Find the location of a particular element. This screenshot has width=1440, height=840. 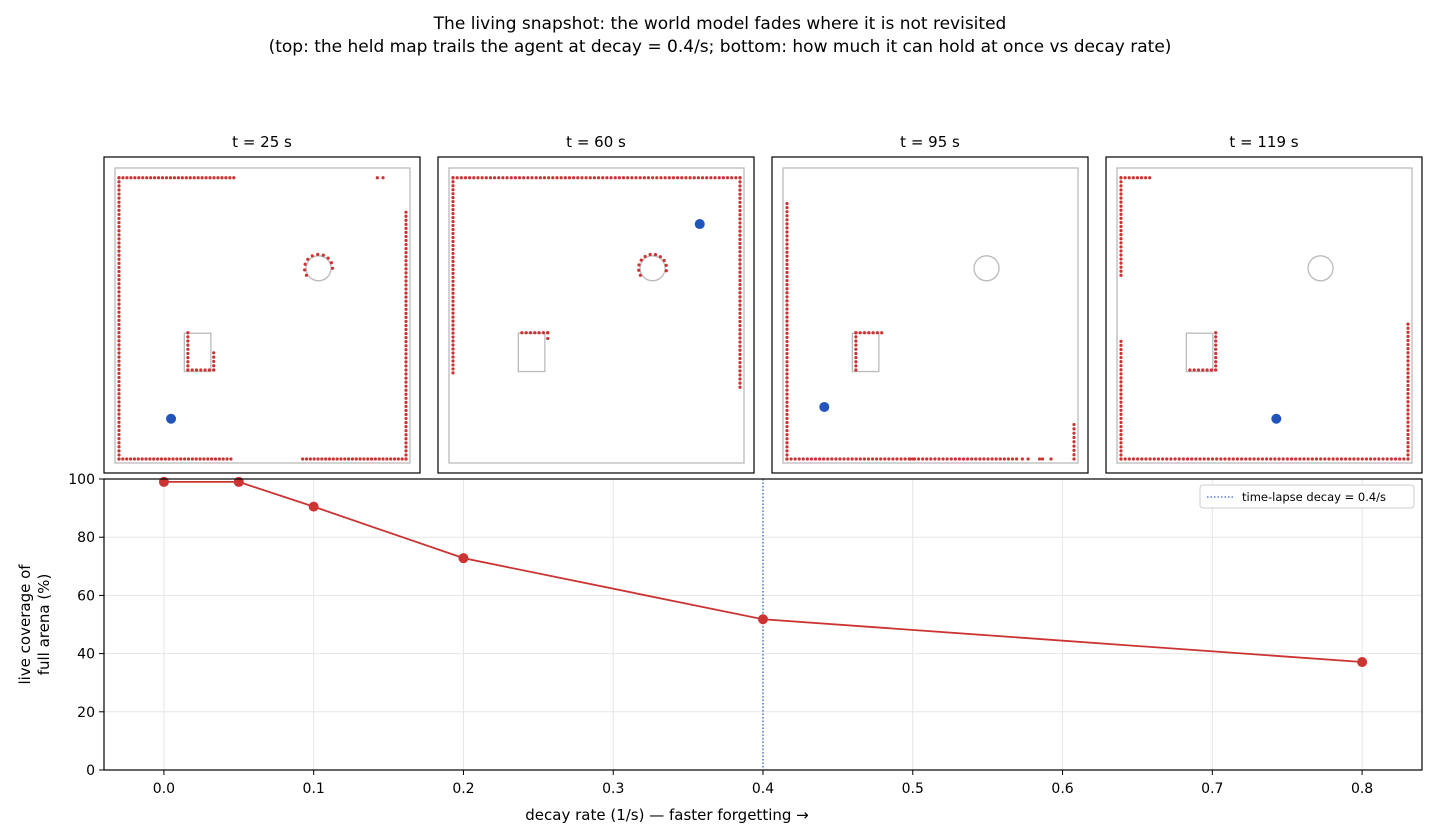

x-tick-label: 0.4 is located at coordinates (763, 789).